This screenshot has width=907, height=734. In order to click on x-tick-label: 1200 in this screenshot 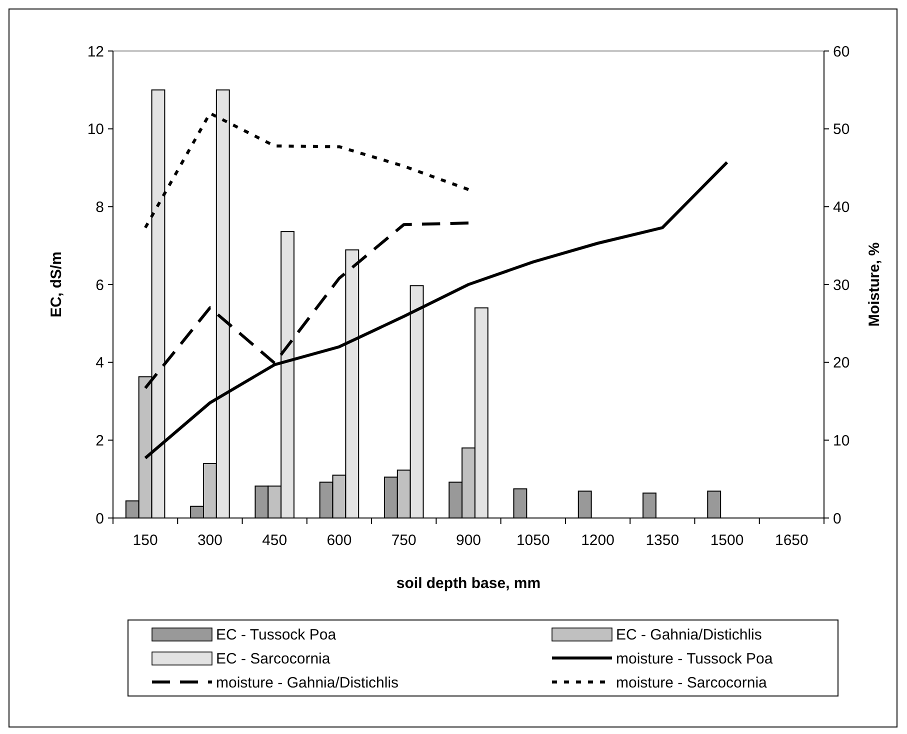, I will do `click(597, 540)`.